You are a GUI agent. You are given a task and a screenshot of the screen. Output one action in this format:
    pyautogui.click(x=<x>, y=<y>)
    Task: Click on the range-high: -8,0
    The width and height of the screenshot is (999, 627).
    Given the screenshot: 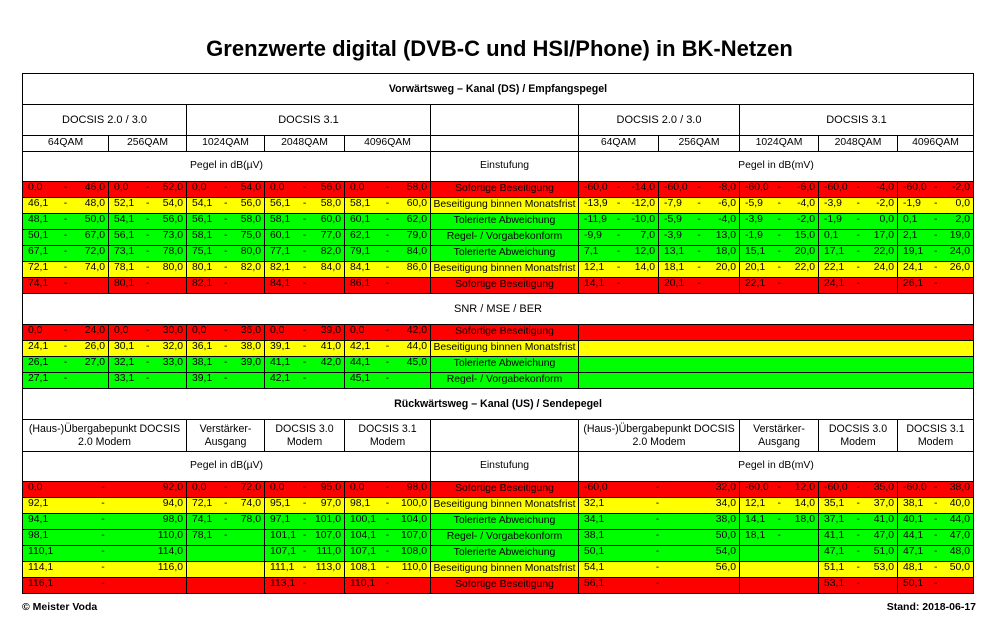 What is the action you would take?
    pyautogui.click(x=727, y=187)
    